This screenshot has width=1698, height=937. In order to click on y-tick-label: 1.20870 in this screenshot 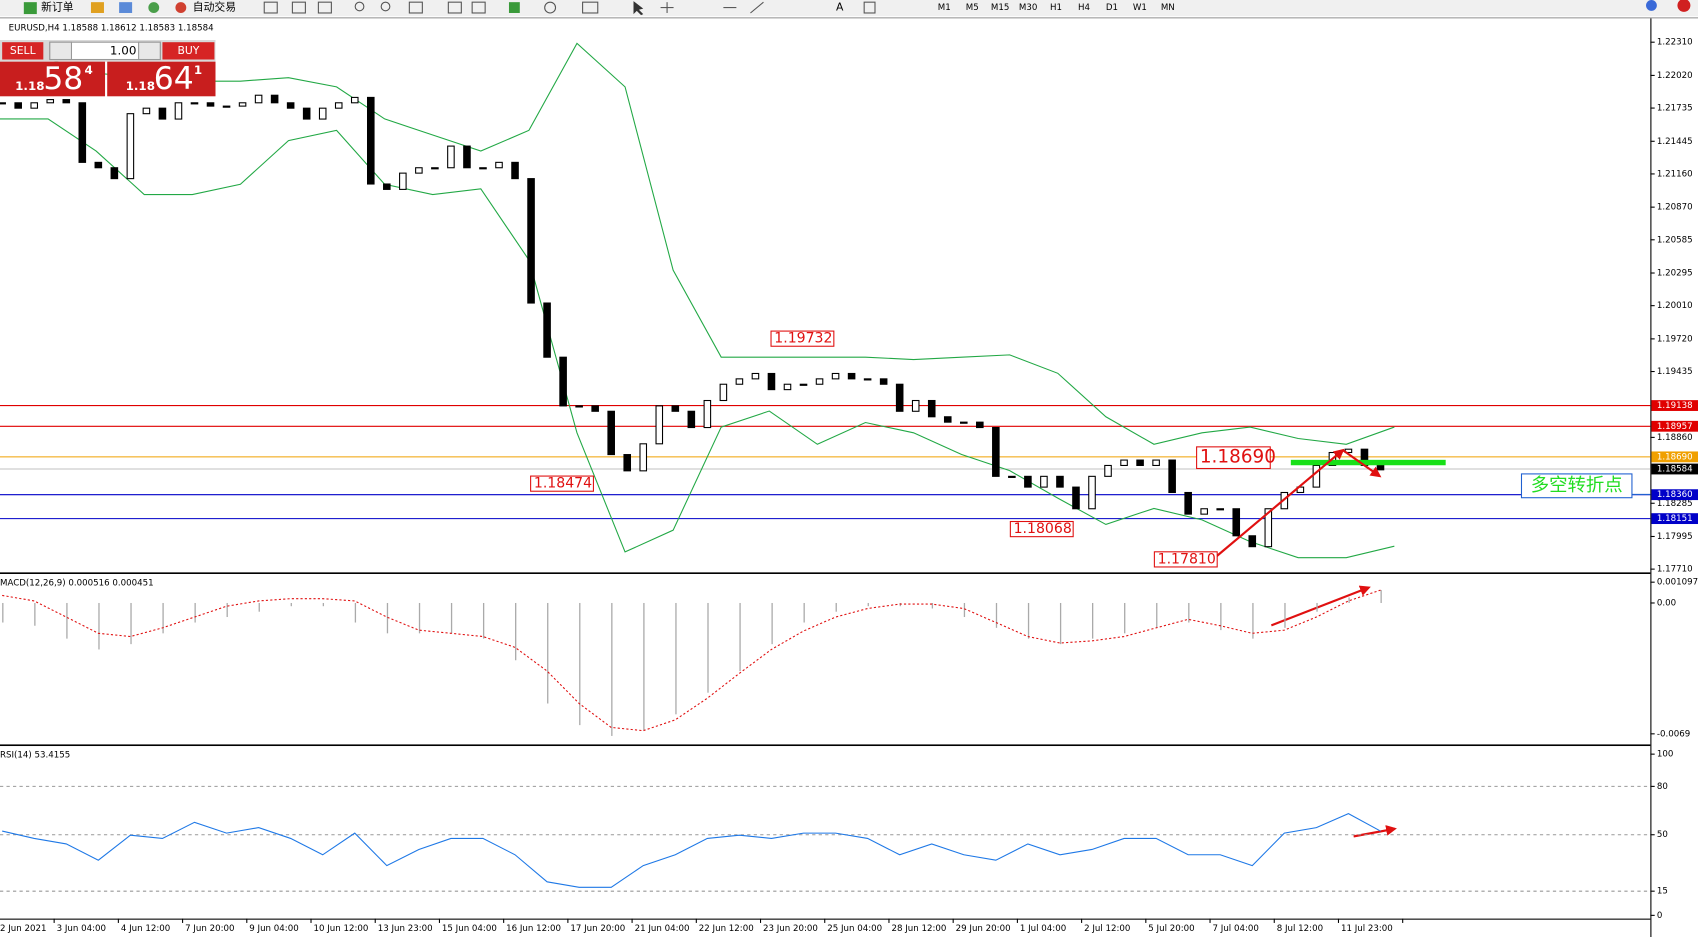, I will do `click(1675, 208)`.